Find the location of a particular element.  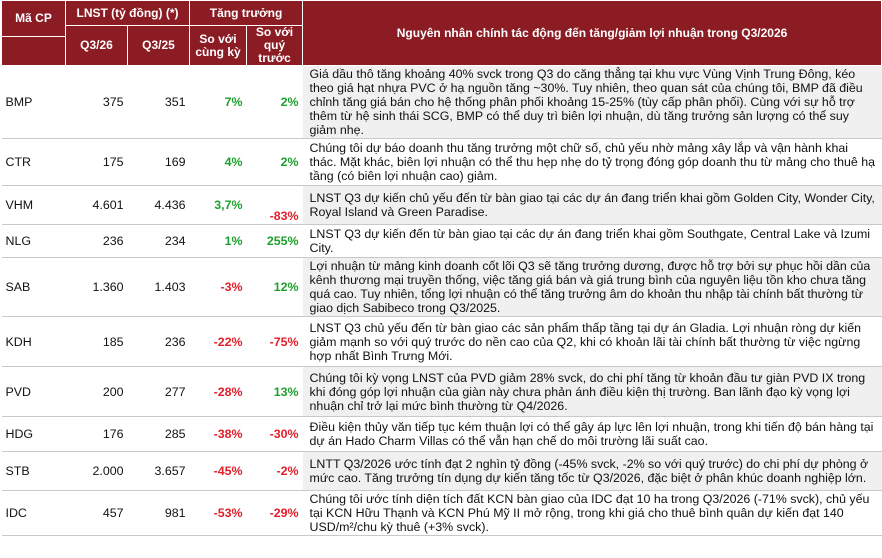

row-q3-26: 175 is located at coordinates (96, 162).